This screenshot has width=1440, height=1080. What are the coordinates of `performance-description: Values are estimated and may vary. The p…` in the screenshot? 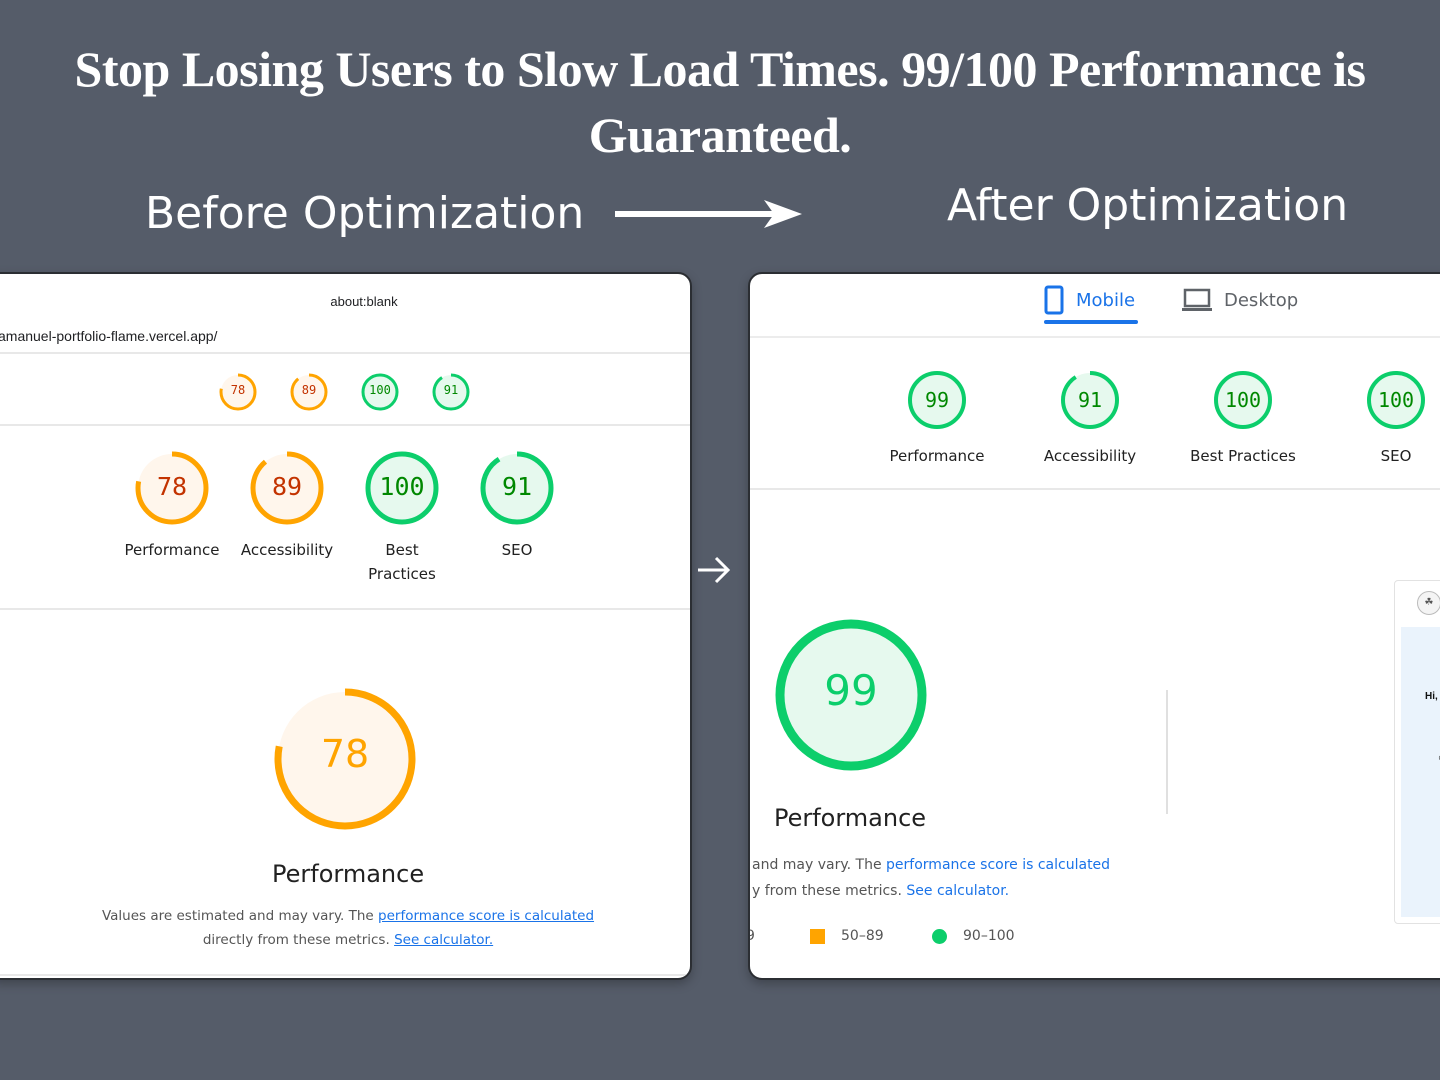 It's located at (348, 928).